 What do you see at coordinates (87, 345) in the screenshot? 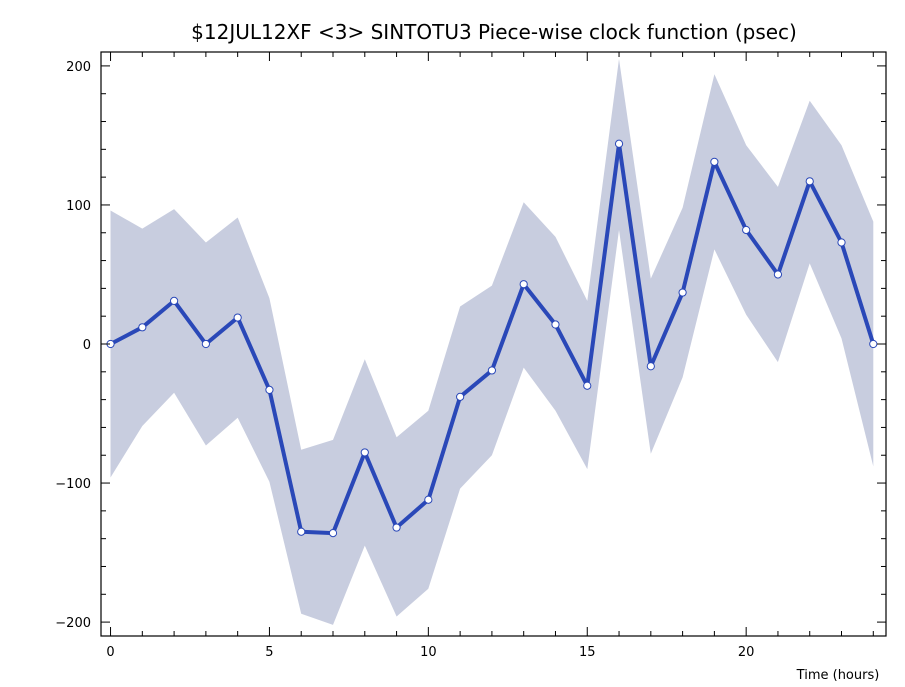
I see `y-tick-label: 0` at bounding box center [87, 345].